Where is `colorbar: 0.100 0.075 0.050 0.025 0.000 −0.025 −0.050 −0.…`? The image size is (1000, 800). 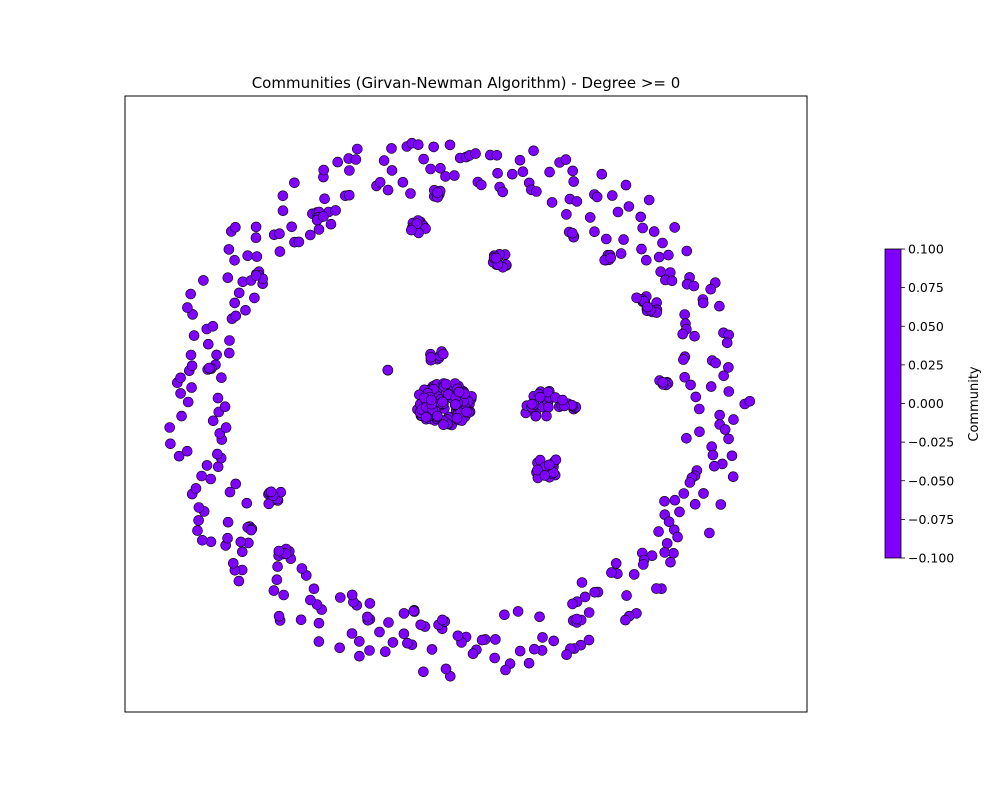 colorbar: 0.100 0.075 0.050 0.025 0.000 −0.025 −0.050 −0.… is located at coordinates (933, 404).